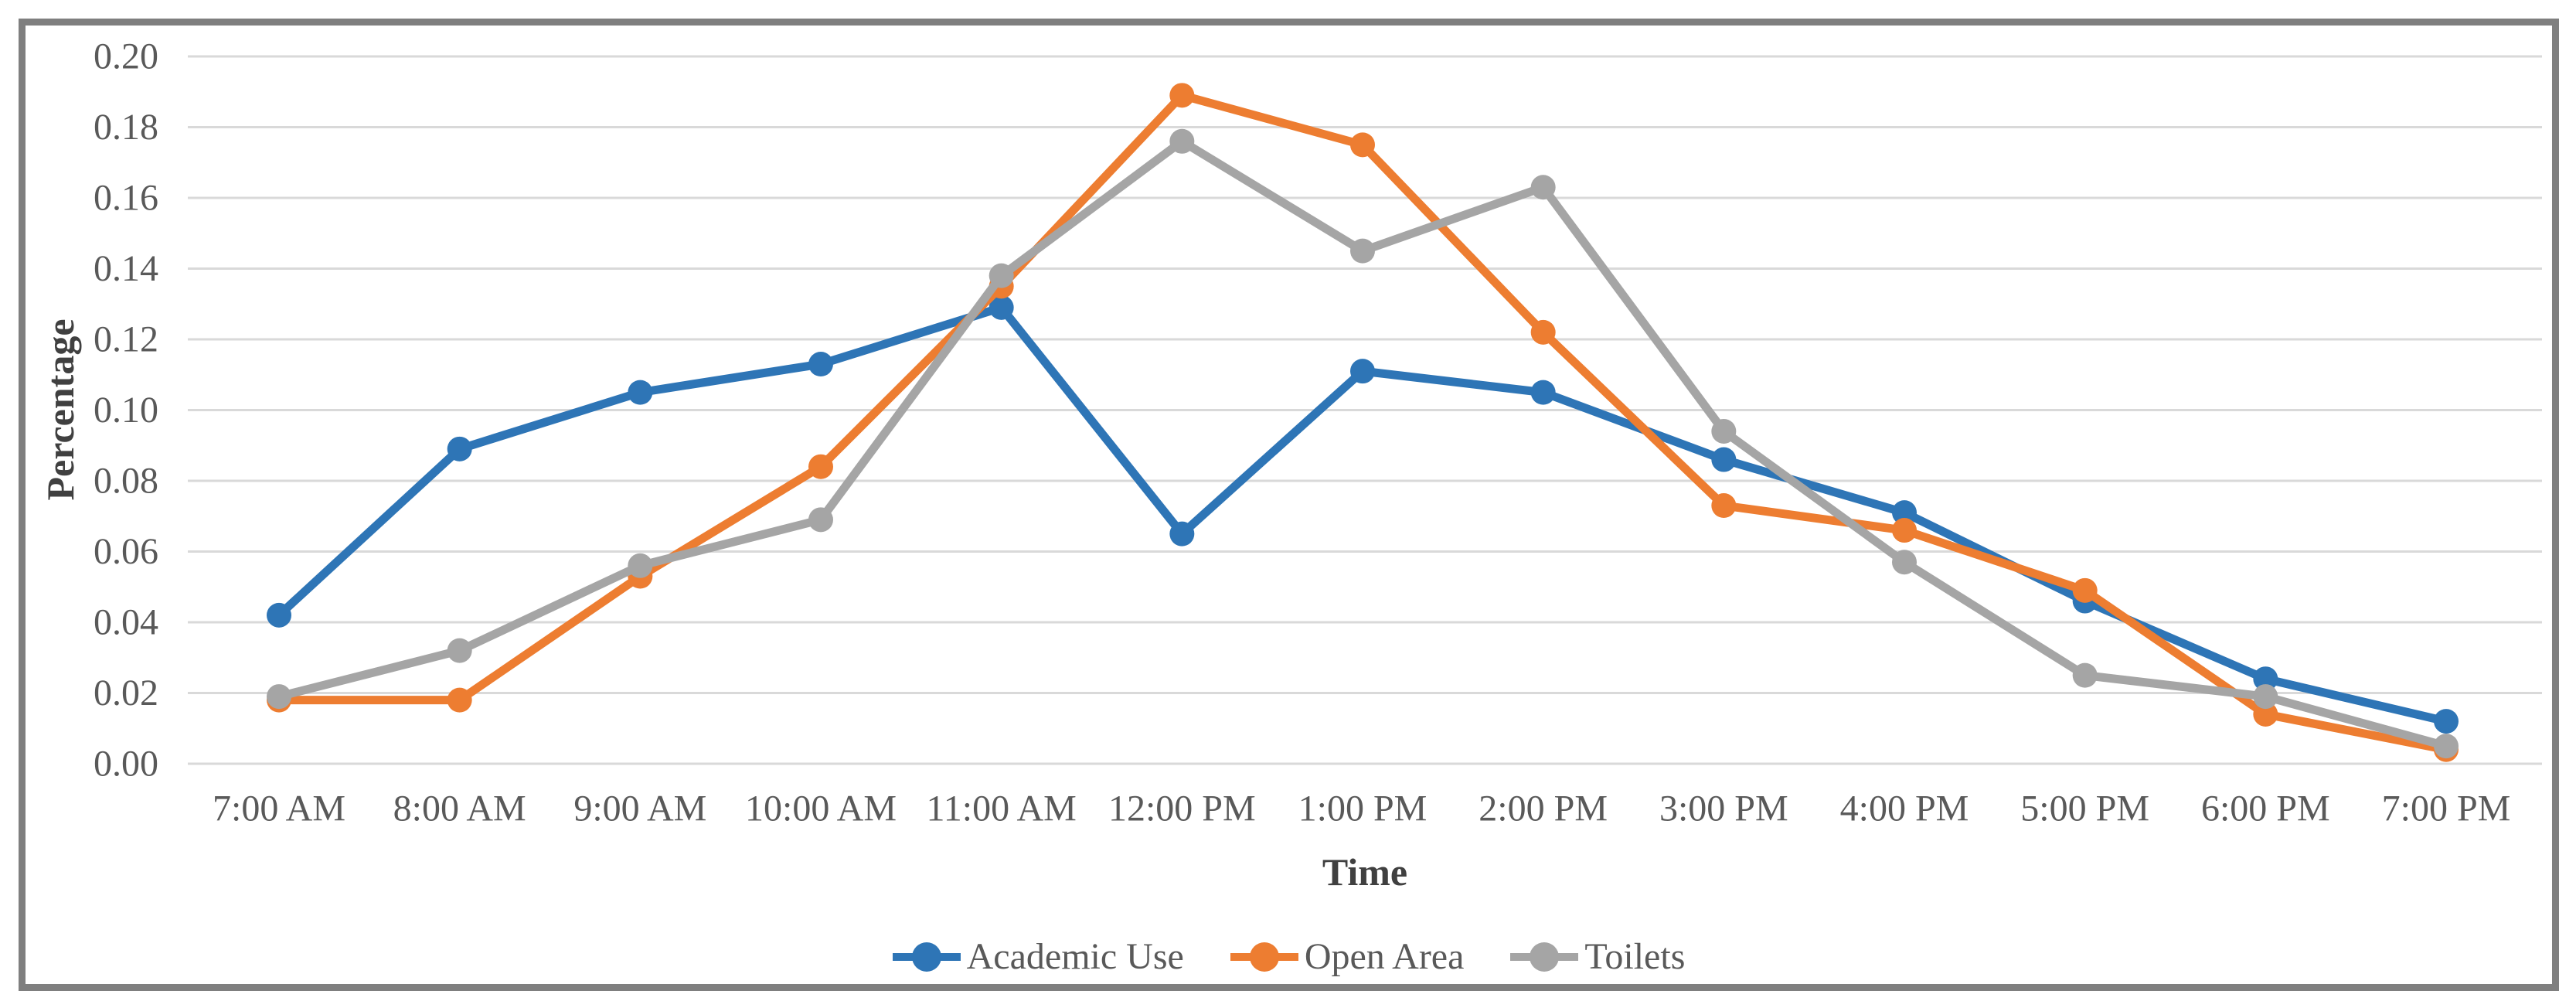 This screenshot has height=1008, width=2576. I want to click on y-tick-label: 0.00, so click(126, 764).